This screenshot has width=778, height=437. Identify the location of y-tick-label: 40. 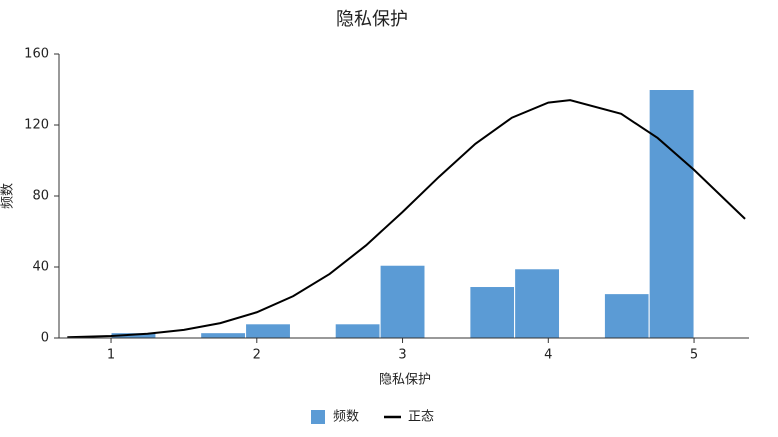
(40, 267).